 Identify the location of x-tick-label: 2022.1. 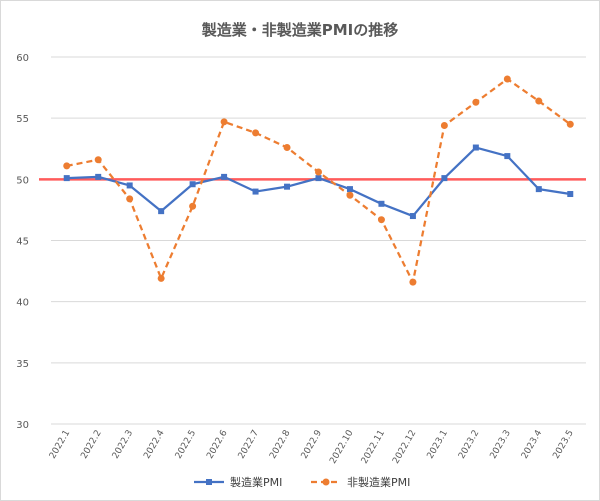
(60, 445).